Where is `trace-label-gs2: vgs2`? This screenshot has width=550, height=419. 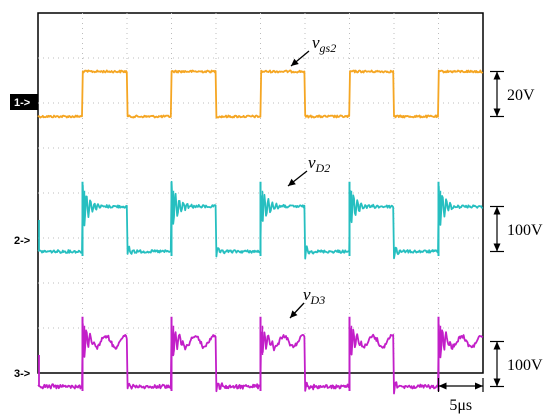 trace-label-gs2: vgs2 is located at coordinates (324, 44).